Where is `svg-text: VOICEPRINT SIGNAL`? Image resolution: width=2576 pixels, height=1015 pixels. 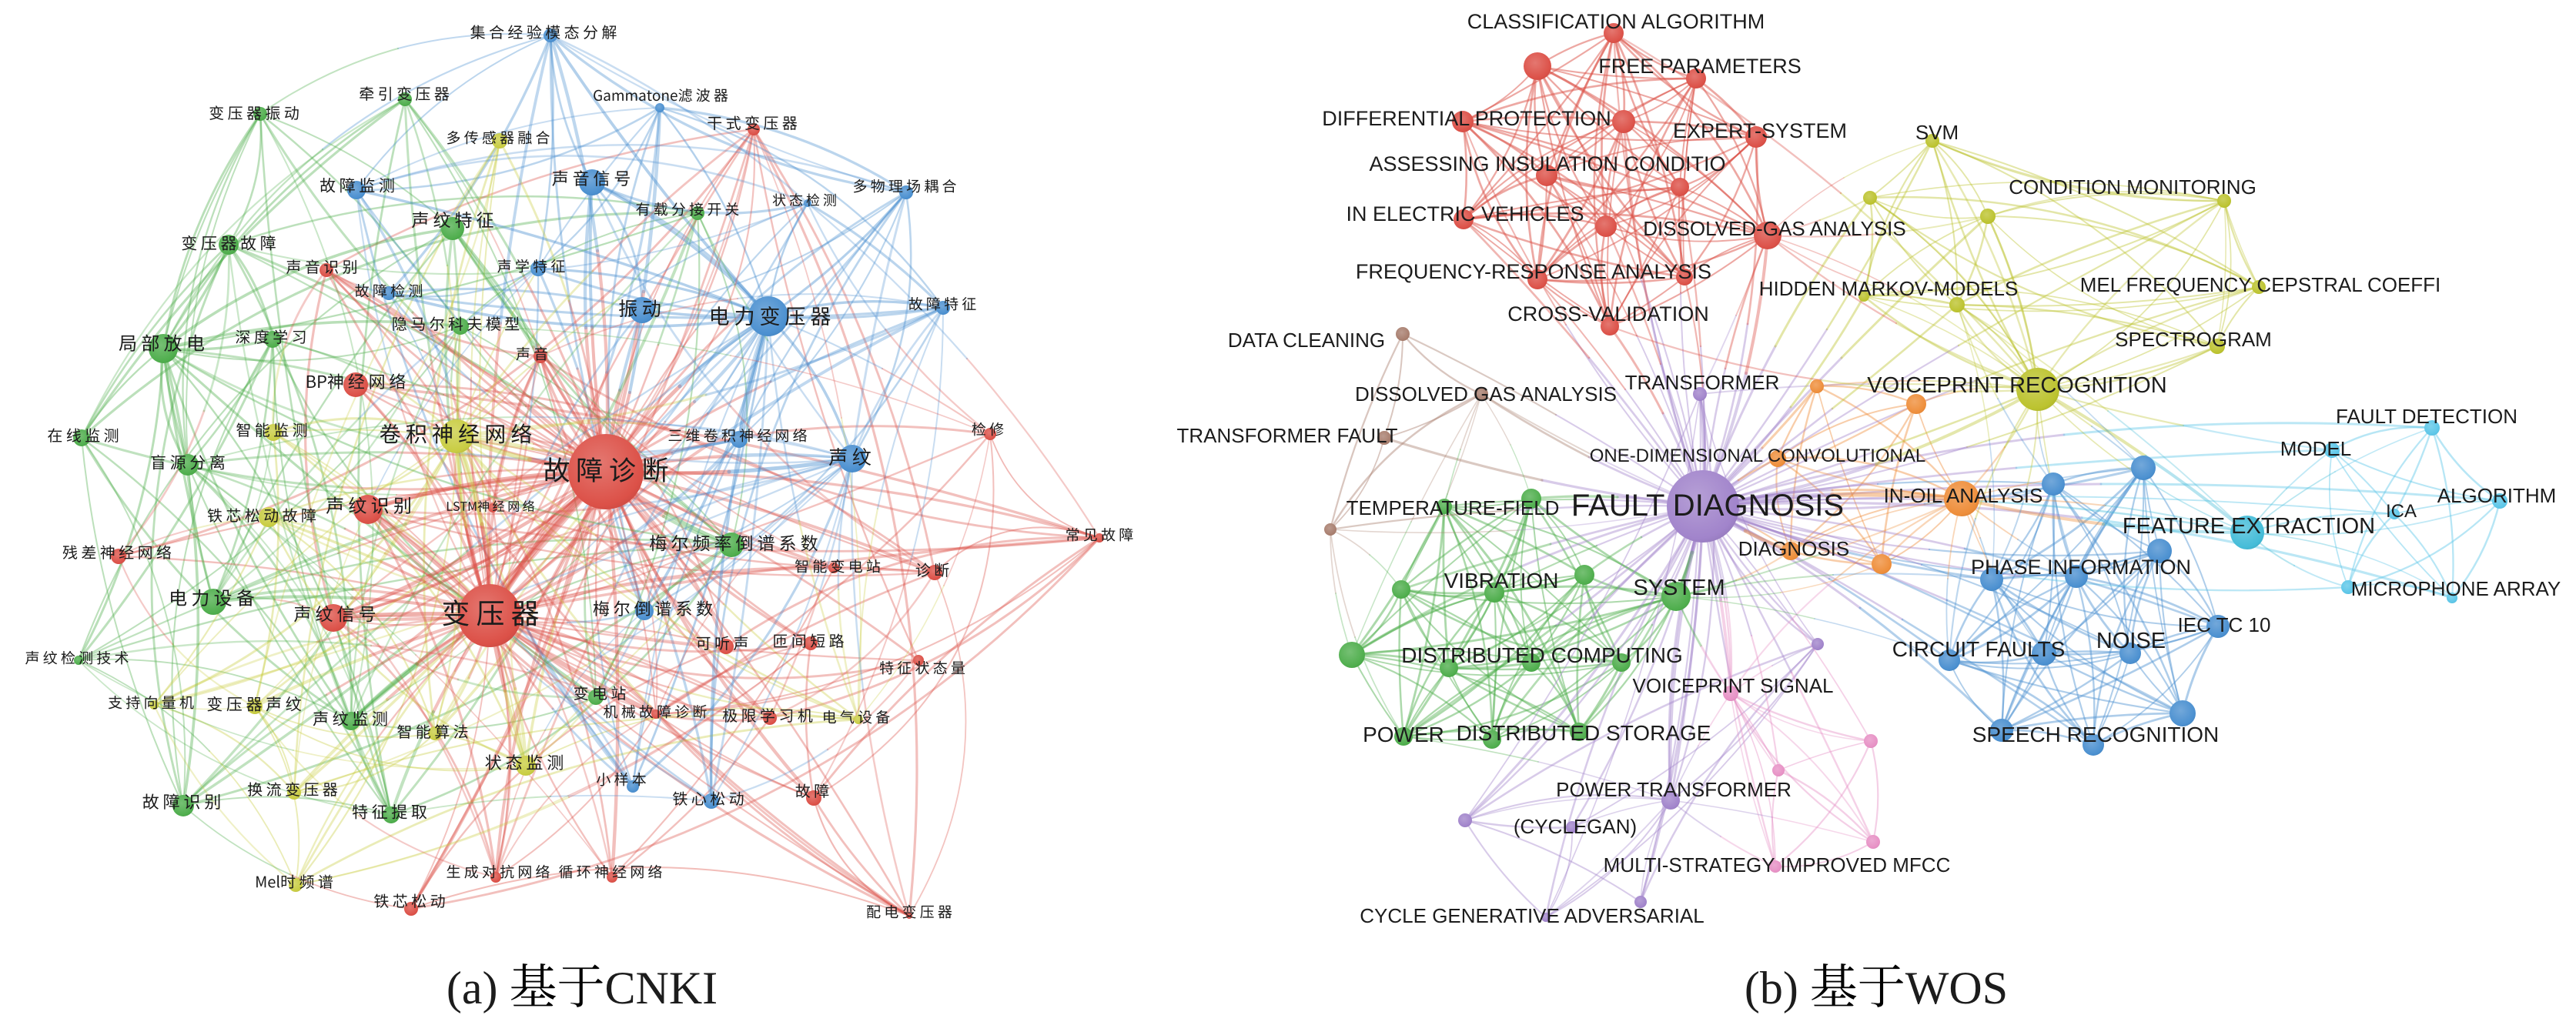
svg-text: VOICEPRINT SIGNAL is located at coordinates (1732, 685).